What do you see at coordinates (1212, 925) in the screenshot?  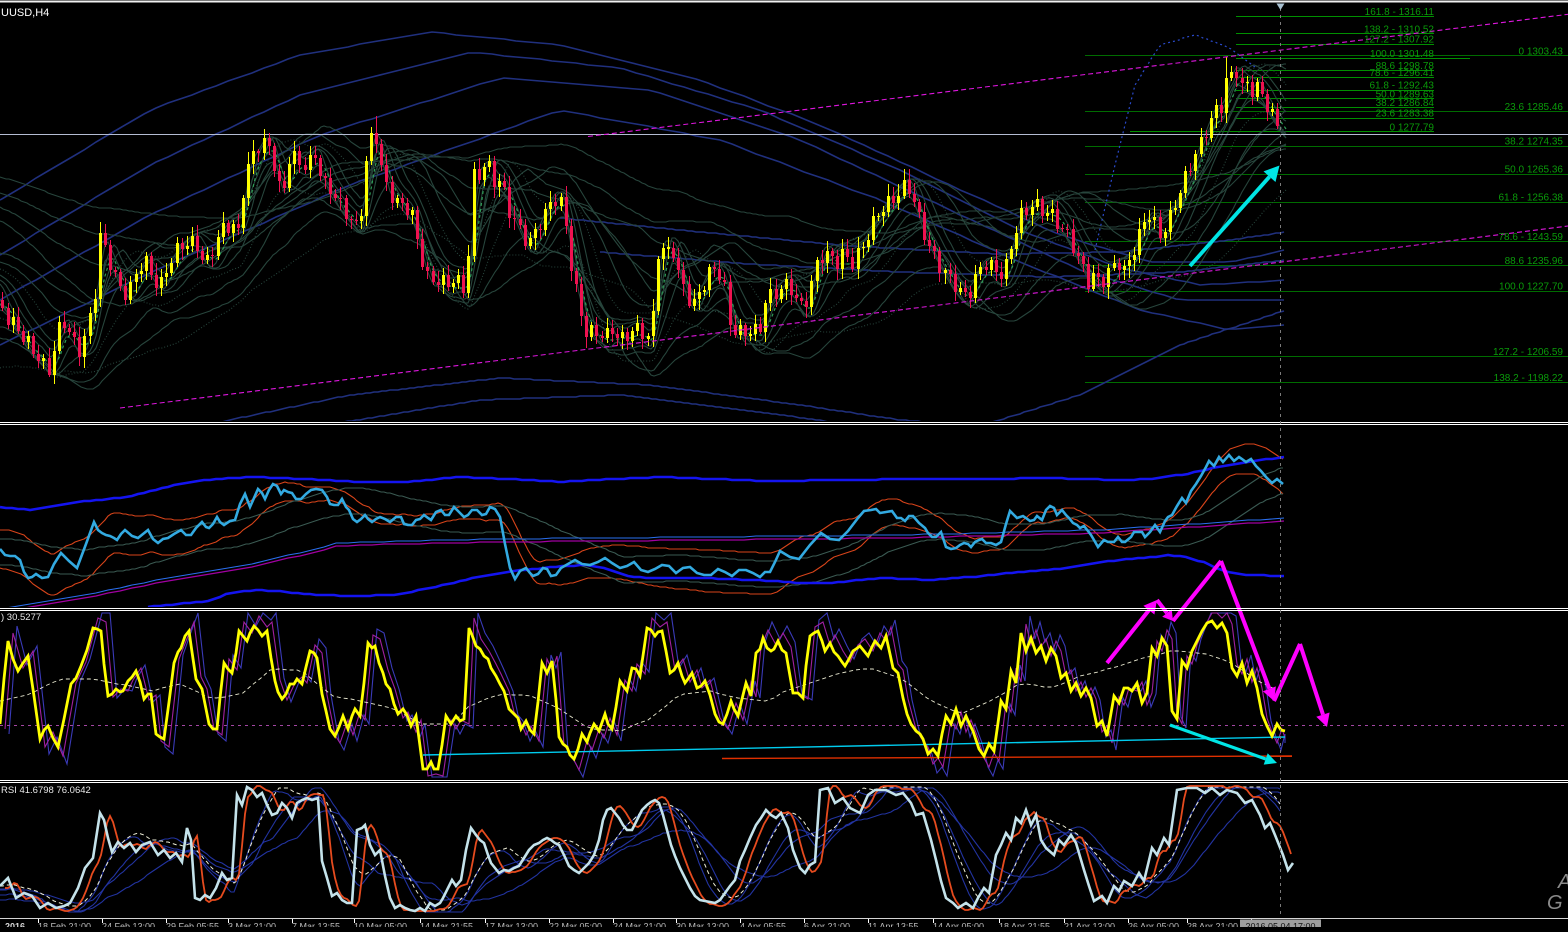 I see `svg-text: 28 Apr 21:00` at bounding box center [1212, 925].